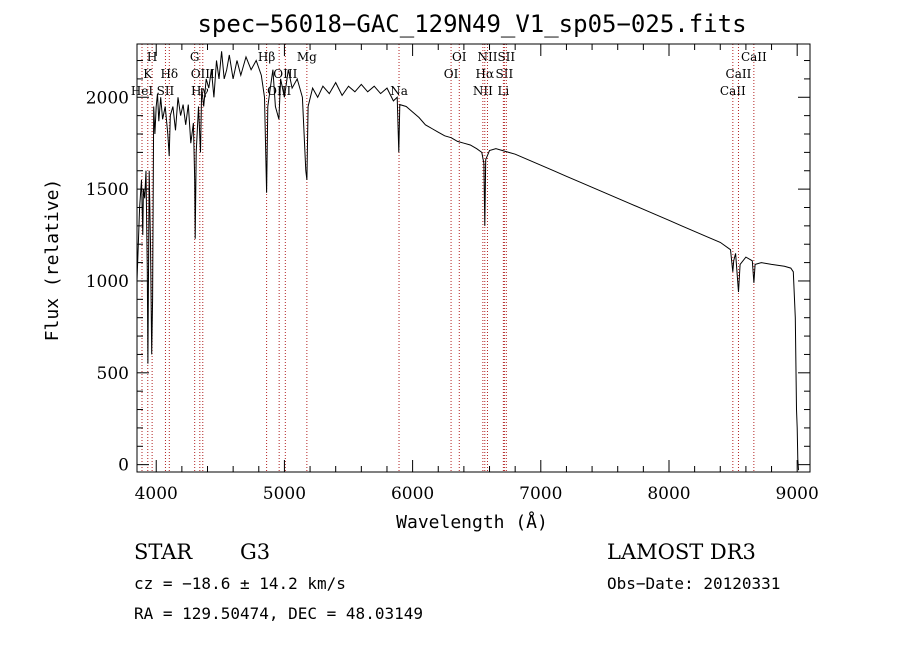 The height and width of the screenshot is (649, 900). I want to click on chart-title: spec−56018−GAC_129N49_V1_sp05−025.fits, so click(471, 24).